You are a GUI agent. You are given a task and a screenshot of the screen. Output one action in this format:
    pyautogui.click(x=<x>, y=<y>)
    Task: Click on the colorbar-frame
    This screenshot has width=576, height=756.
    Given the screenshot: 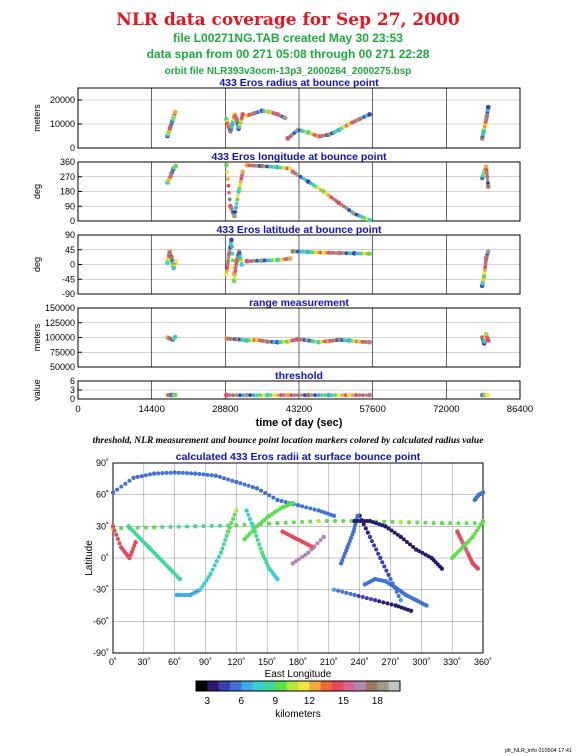 What is the action you would take?
    pyautogui.click(x=298, y=686)
    